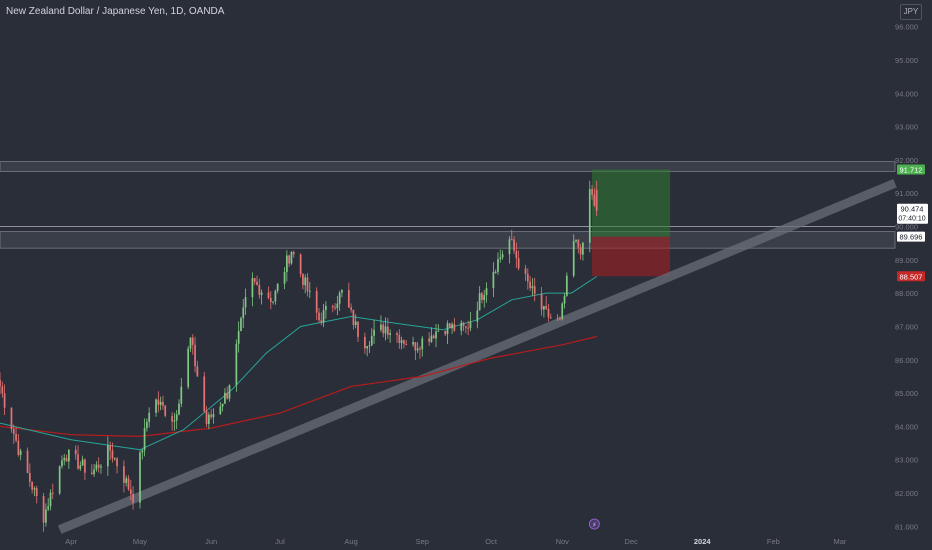 Image resolution: width=932 pixels, height=550 pixels. I want to click on currency-badge: JPY, so click(911, 12).